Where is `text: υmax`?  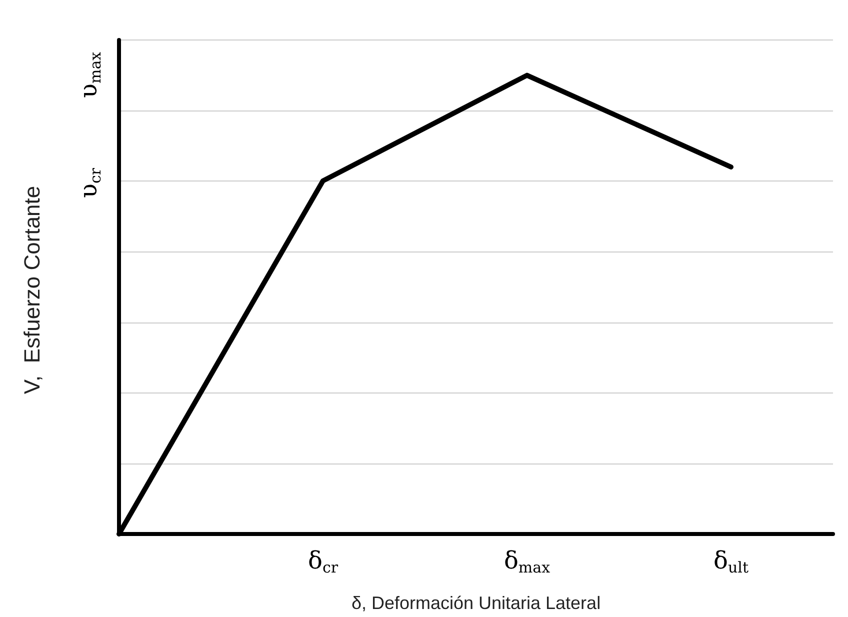 text: υmax is located at coordinates (89, 74).